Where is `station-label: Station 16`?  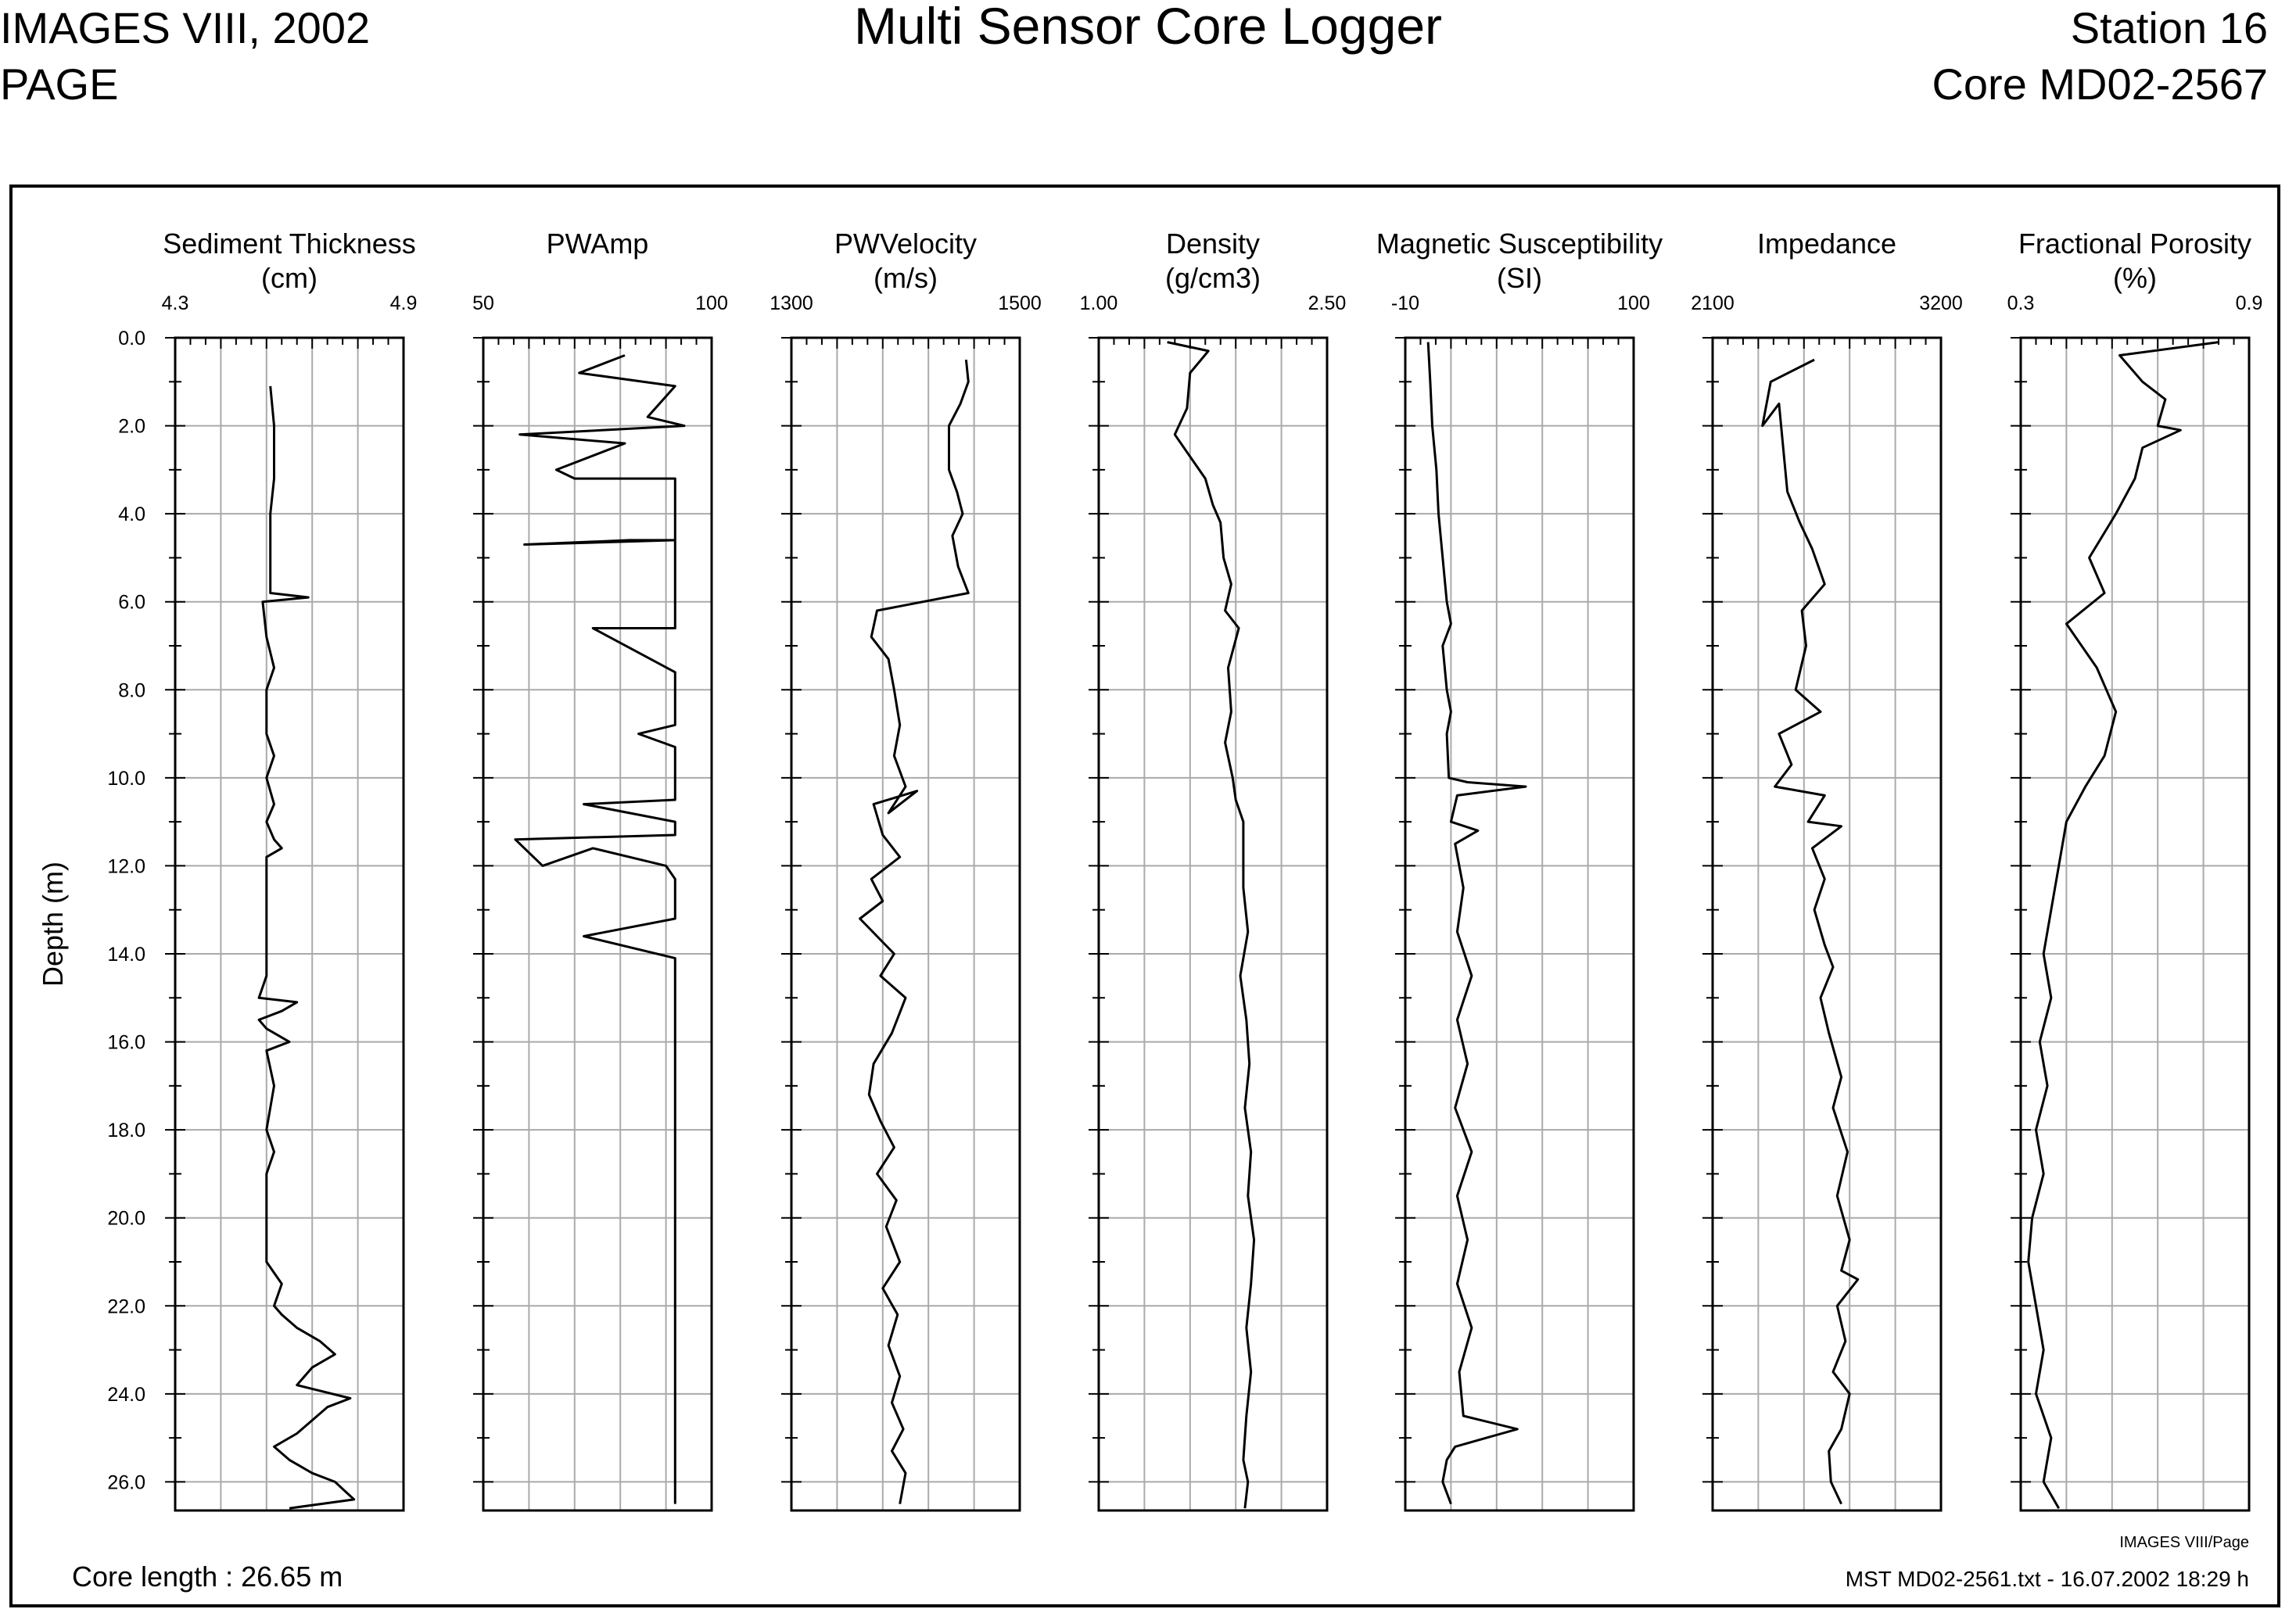 station-label: Station 16 is located at coordinates (2169, 28).